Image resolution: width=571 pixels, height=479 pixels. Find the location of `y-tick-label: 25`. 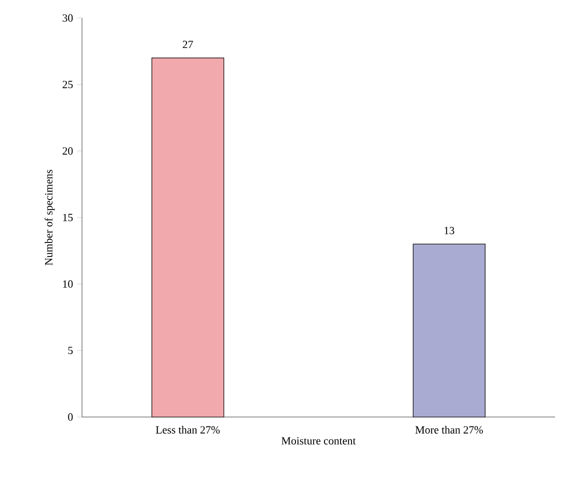

y-tick-label: 25 is located at coordinates (67, 84).